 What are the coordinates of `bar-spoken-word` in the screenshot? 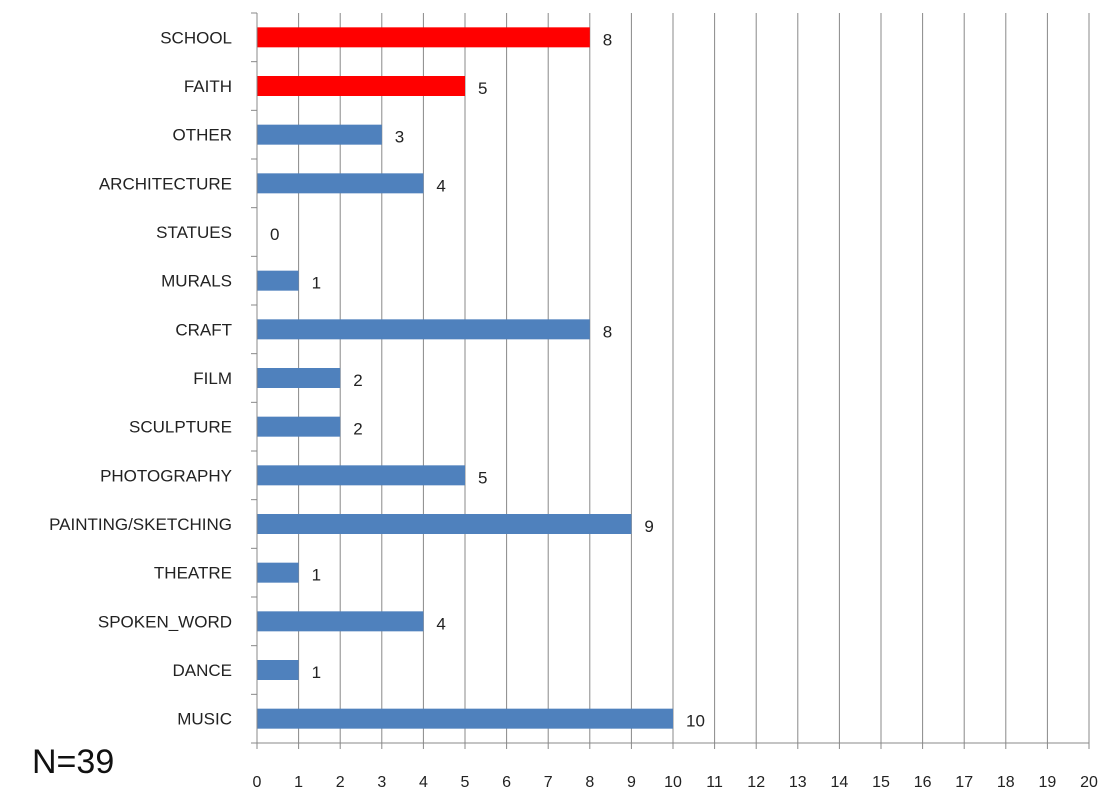 It's located at (340, 621).